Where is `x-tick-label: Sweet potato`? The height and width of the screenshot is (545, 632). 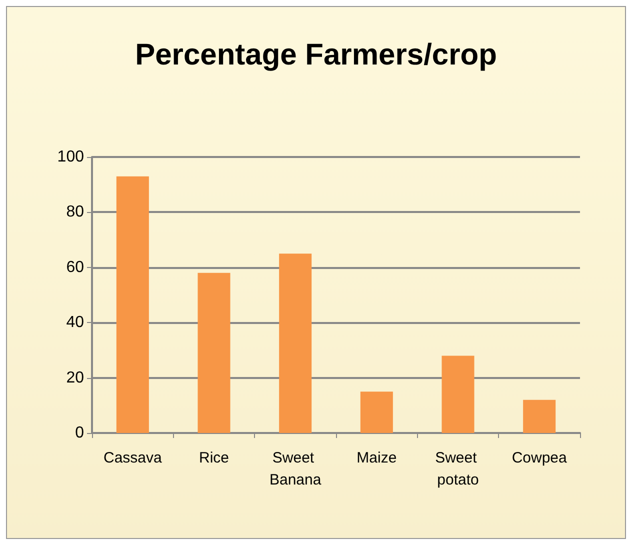
x-tick-label: Sweet potato is located at coordinates (458, 469).